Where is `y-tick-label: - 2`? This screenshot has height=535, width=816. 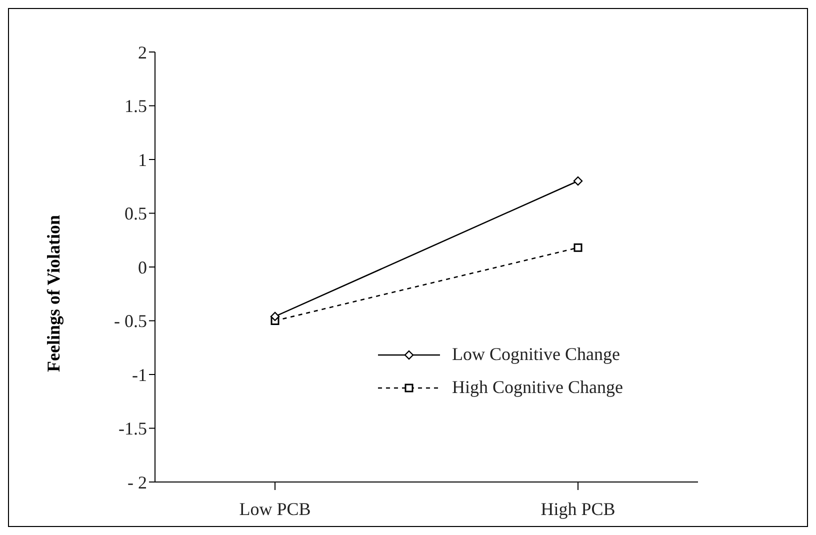 y-tick-label: - 2 is located at coordinates (137, 482).